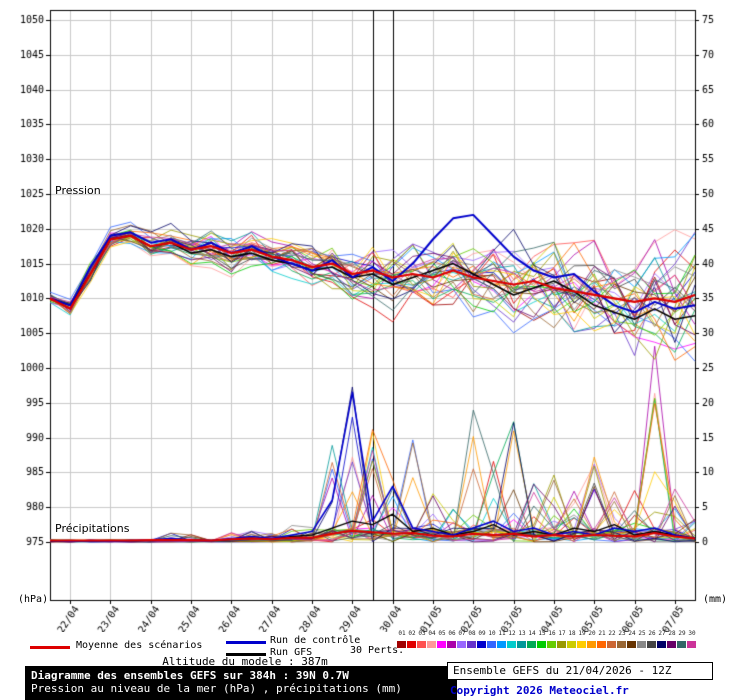 The width and height of the screenshot is (740, 700). I want to click on model-altitude-note: Altitude du modele : 387m, so click(245, 661).